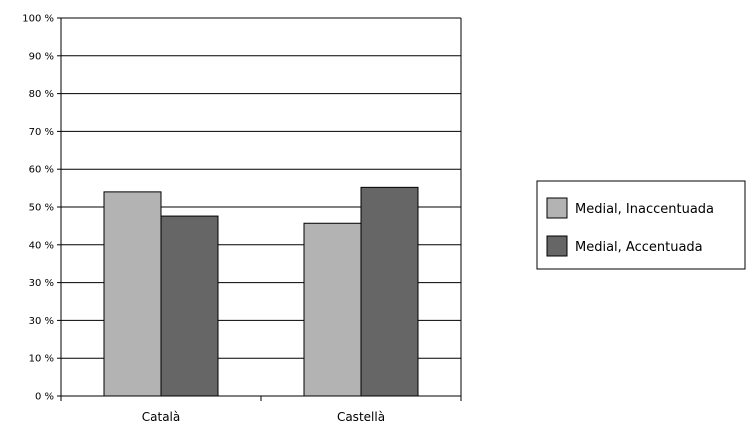 Image resolution: width=746 pixels, height=431 pixels. Describe the element at coordinates (38, 19) in the screenshot. I see `y-tick-label: 100 %` at that location.